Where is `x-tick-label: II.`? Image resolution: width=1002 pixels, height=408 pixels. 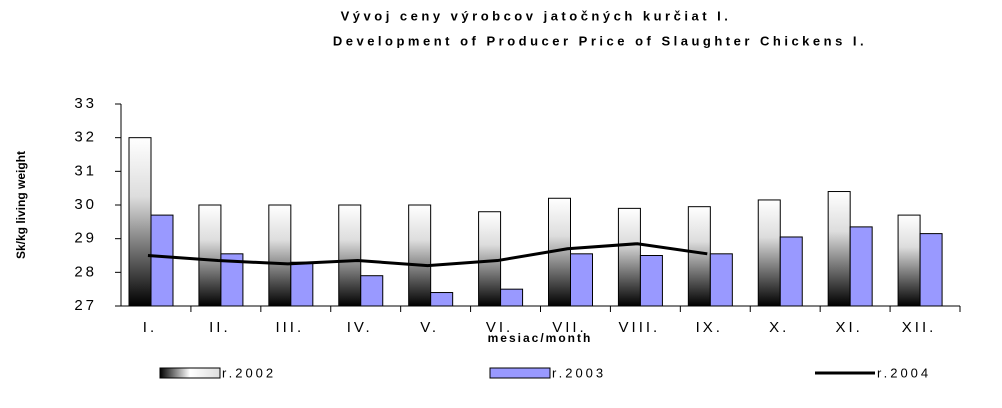 x-tick-label: II. is located at coordinates (220, 327).